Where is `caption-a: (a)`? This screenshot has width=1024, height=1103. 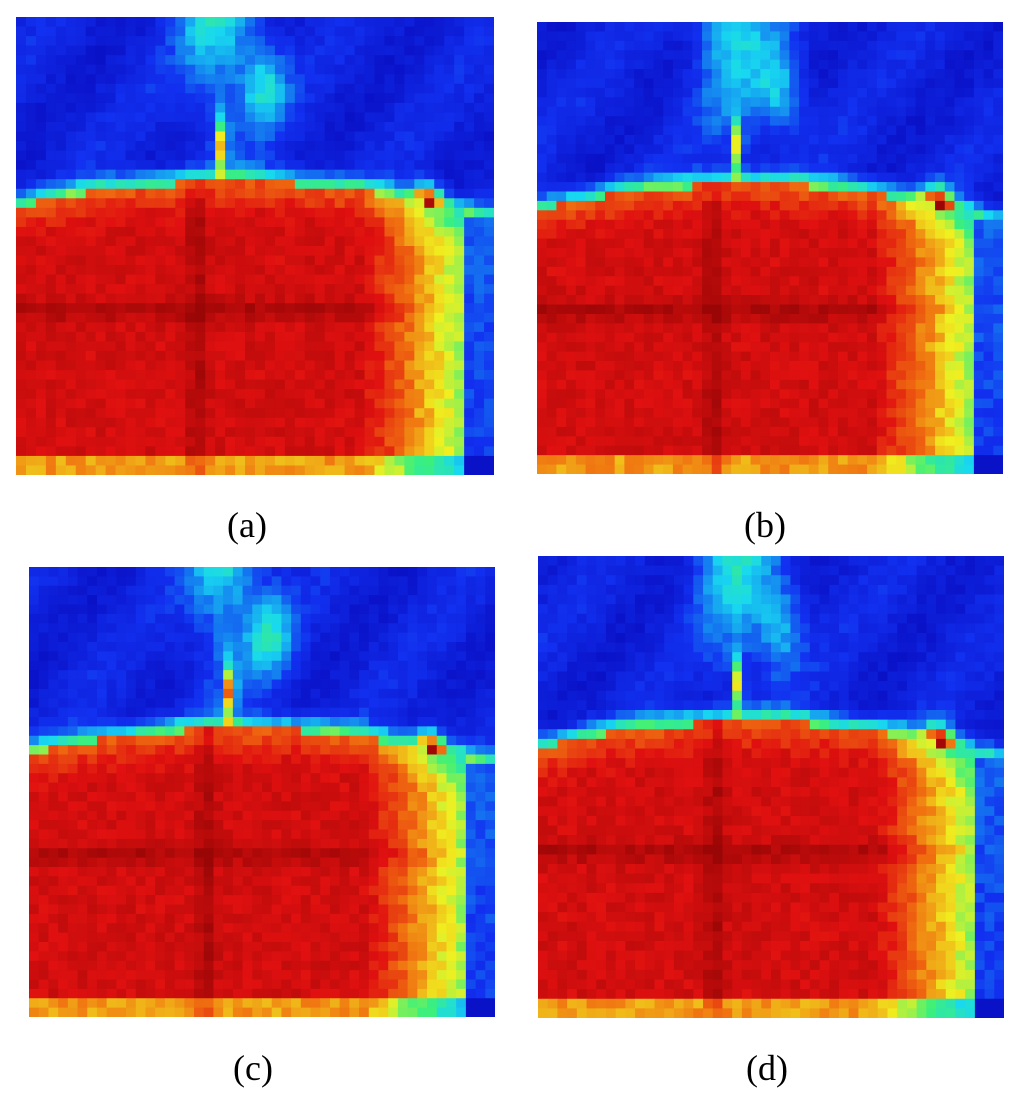
caption-a: (a) is located at coordinates (247, 525).